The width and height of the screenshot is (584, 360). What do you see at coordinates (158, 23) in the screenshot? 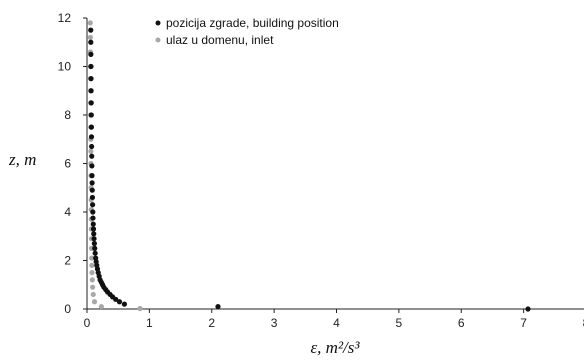
I see `legend-marker-building` at bounding box center [158, 23].